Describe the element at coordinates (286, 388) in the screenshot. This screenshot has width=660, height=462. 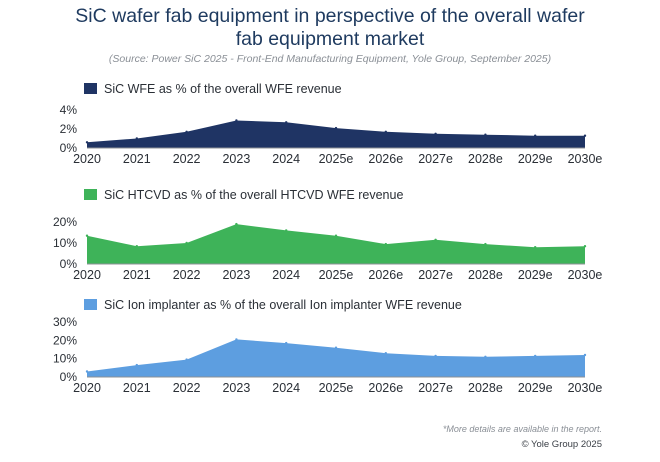
I see `x-tick-label-3-2024: 2024` at that location.